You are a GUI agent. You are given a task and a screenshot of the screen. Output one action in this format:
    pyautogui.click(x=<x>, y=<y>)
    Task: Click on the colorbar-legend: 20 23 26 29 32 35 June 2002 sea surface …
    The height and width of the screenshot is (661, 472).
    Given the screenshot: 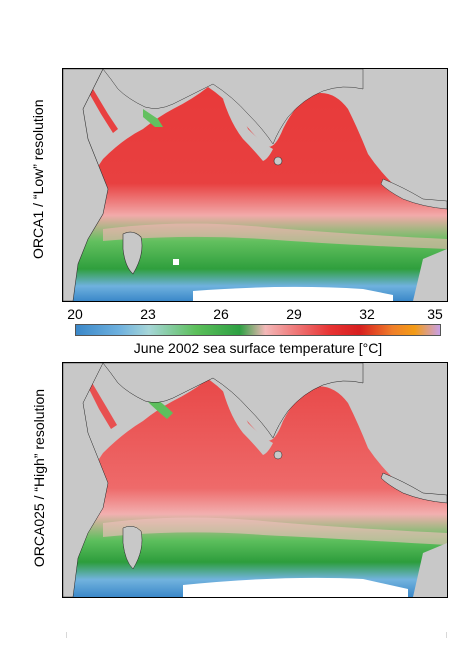 What is the action you would take?
    pyautogui.click(x=255, y=335)
    